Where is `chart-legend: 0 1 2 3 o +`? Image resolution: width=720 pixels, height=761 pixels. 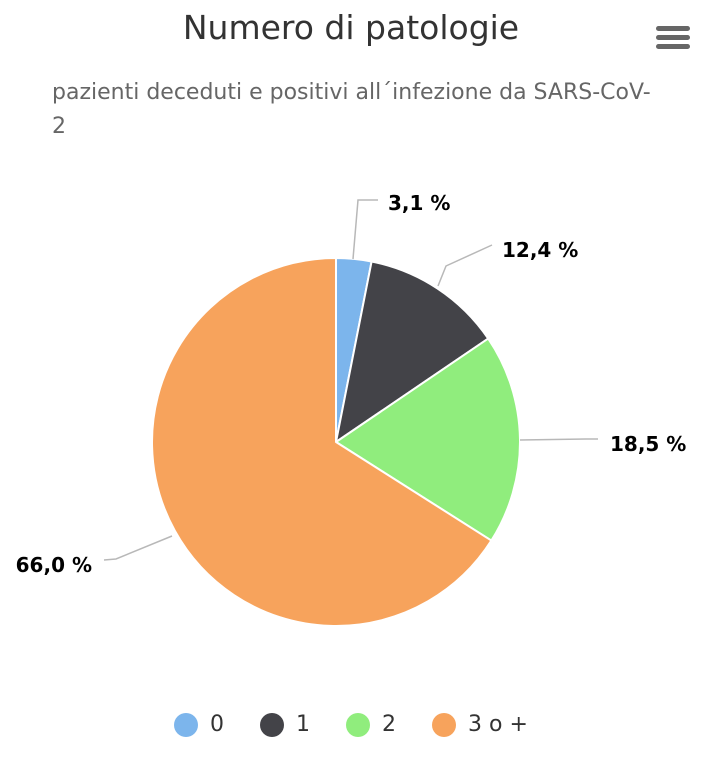 chart-legend: 0 1 2 3 o + is located at coordinates (351, 724).